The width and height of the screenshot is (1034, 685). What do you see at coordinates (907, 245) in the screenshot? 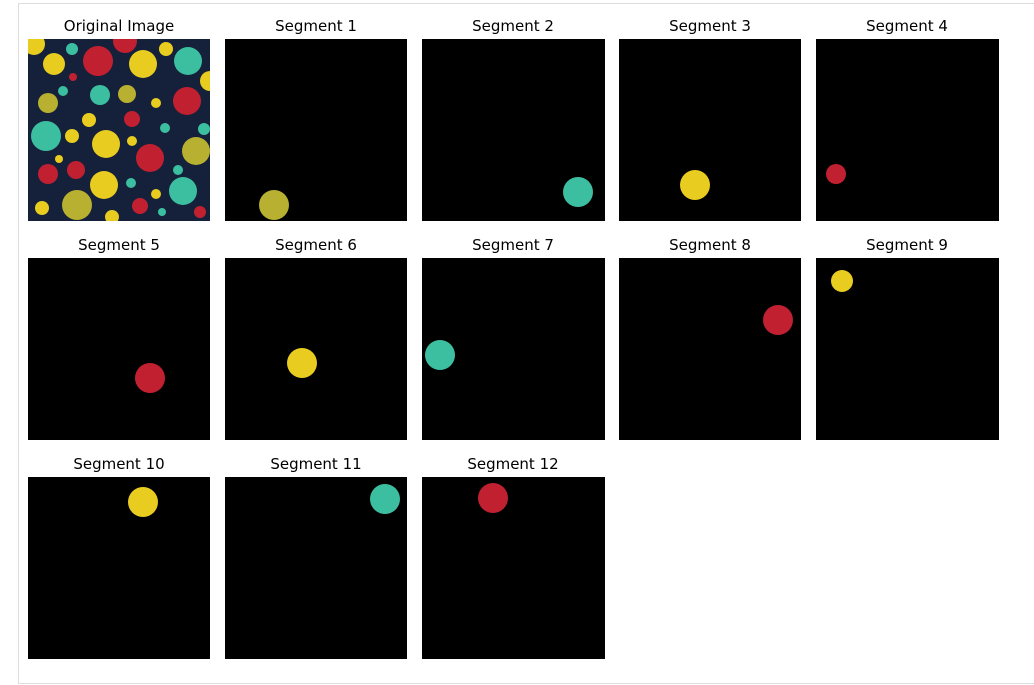
I see `panel-title: Segment 9` at bounding box center [907, 245].